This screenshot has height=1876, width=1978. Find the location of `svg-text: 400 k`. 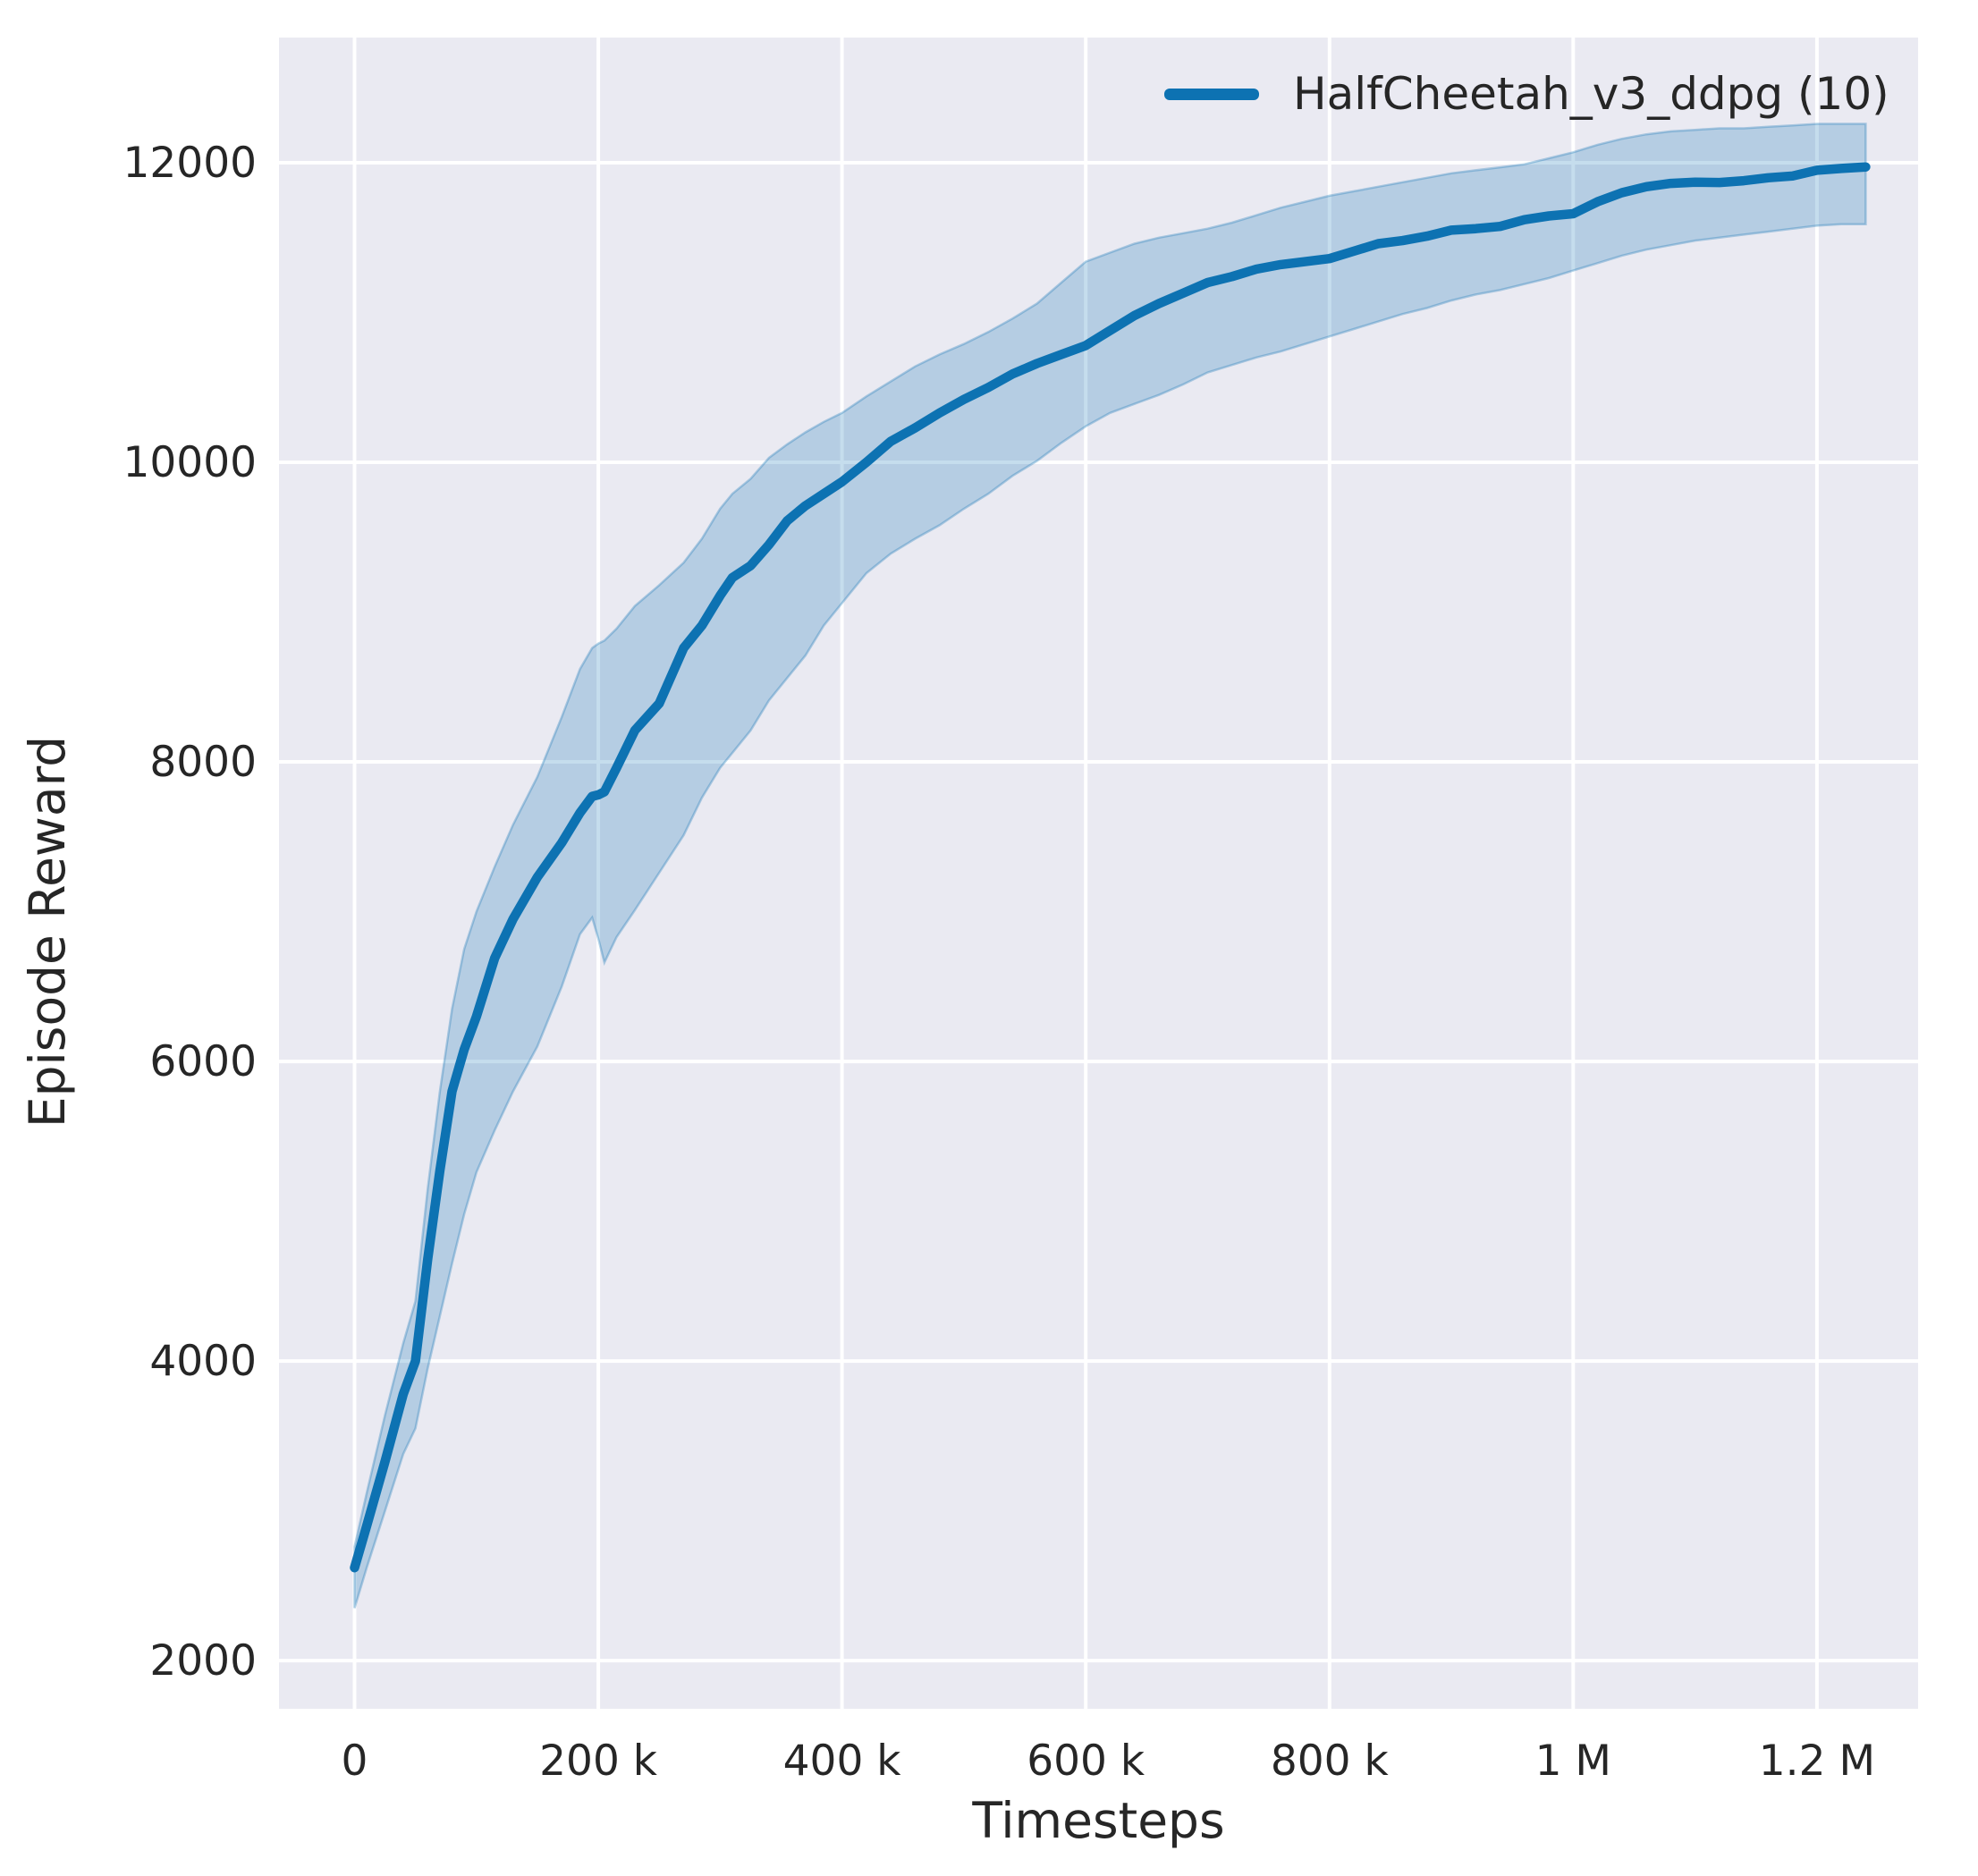

svg-text: 400 k is located at coordinates (842, 1761).